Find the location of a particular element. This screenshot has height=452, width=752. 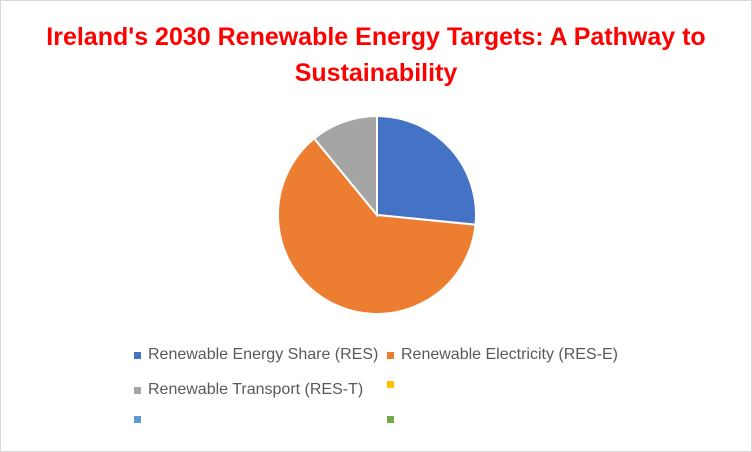

legend-label: Renewable Transport (RES-T) is located at coordinates (256, 389).